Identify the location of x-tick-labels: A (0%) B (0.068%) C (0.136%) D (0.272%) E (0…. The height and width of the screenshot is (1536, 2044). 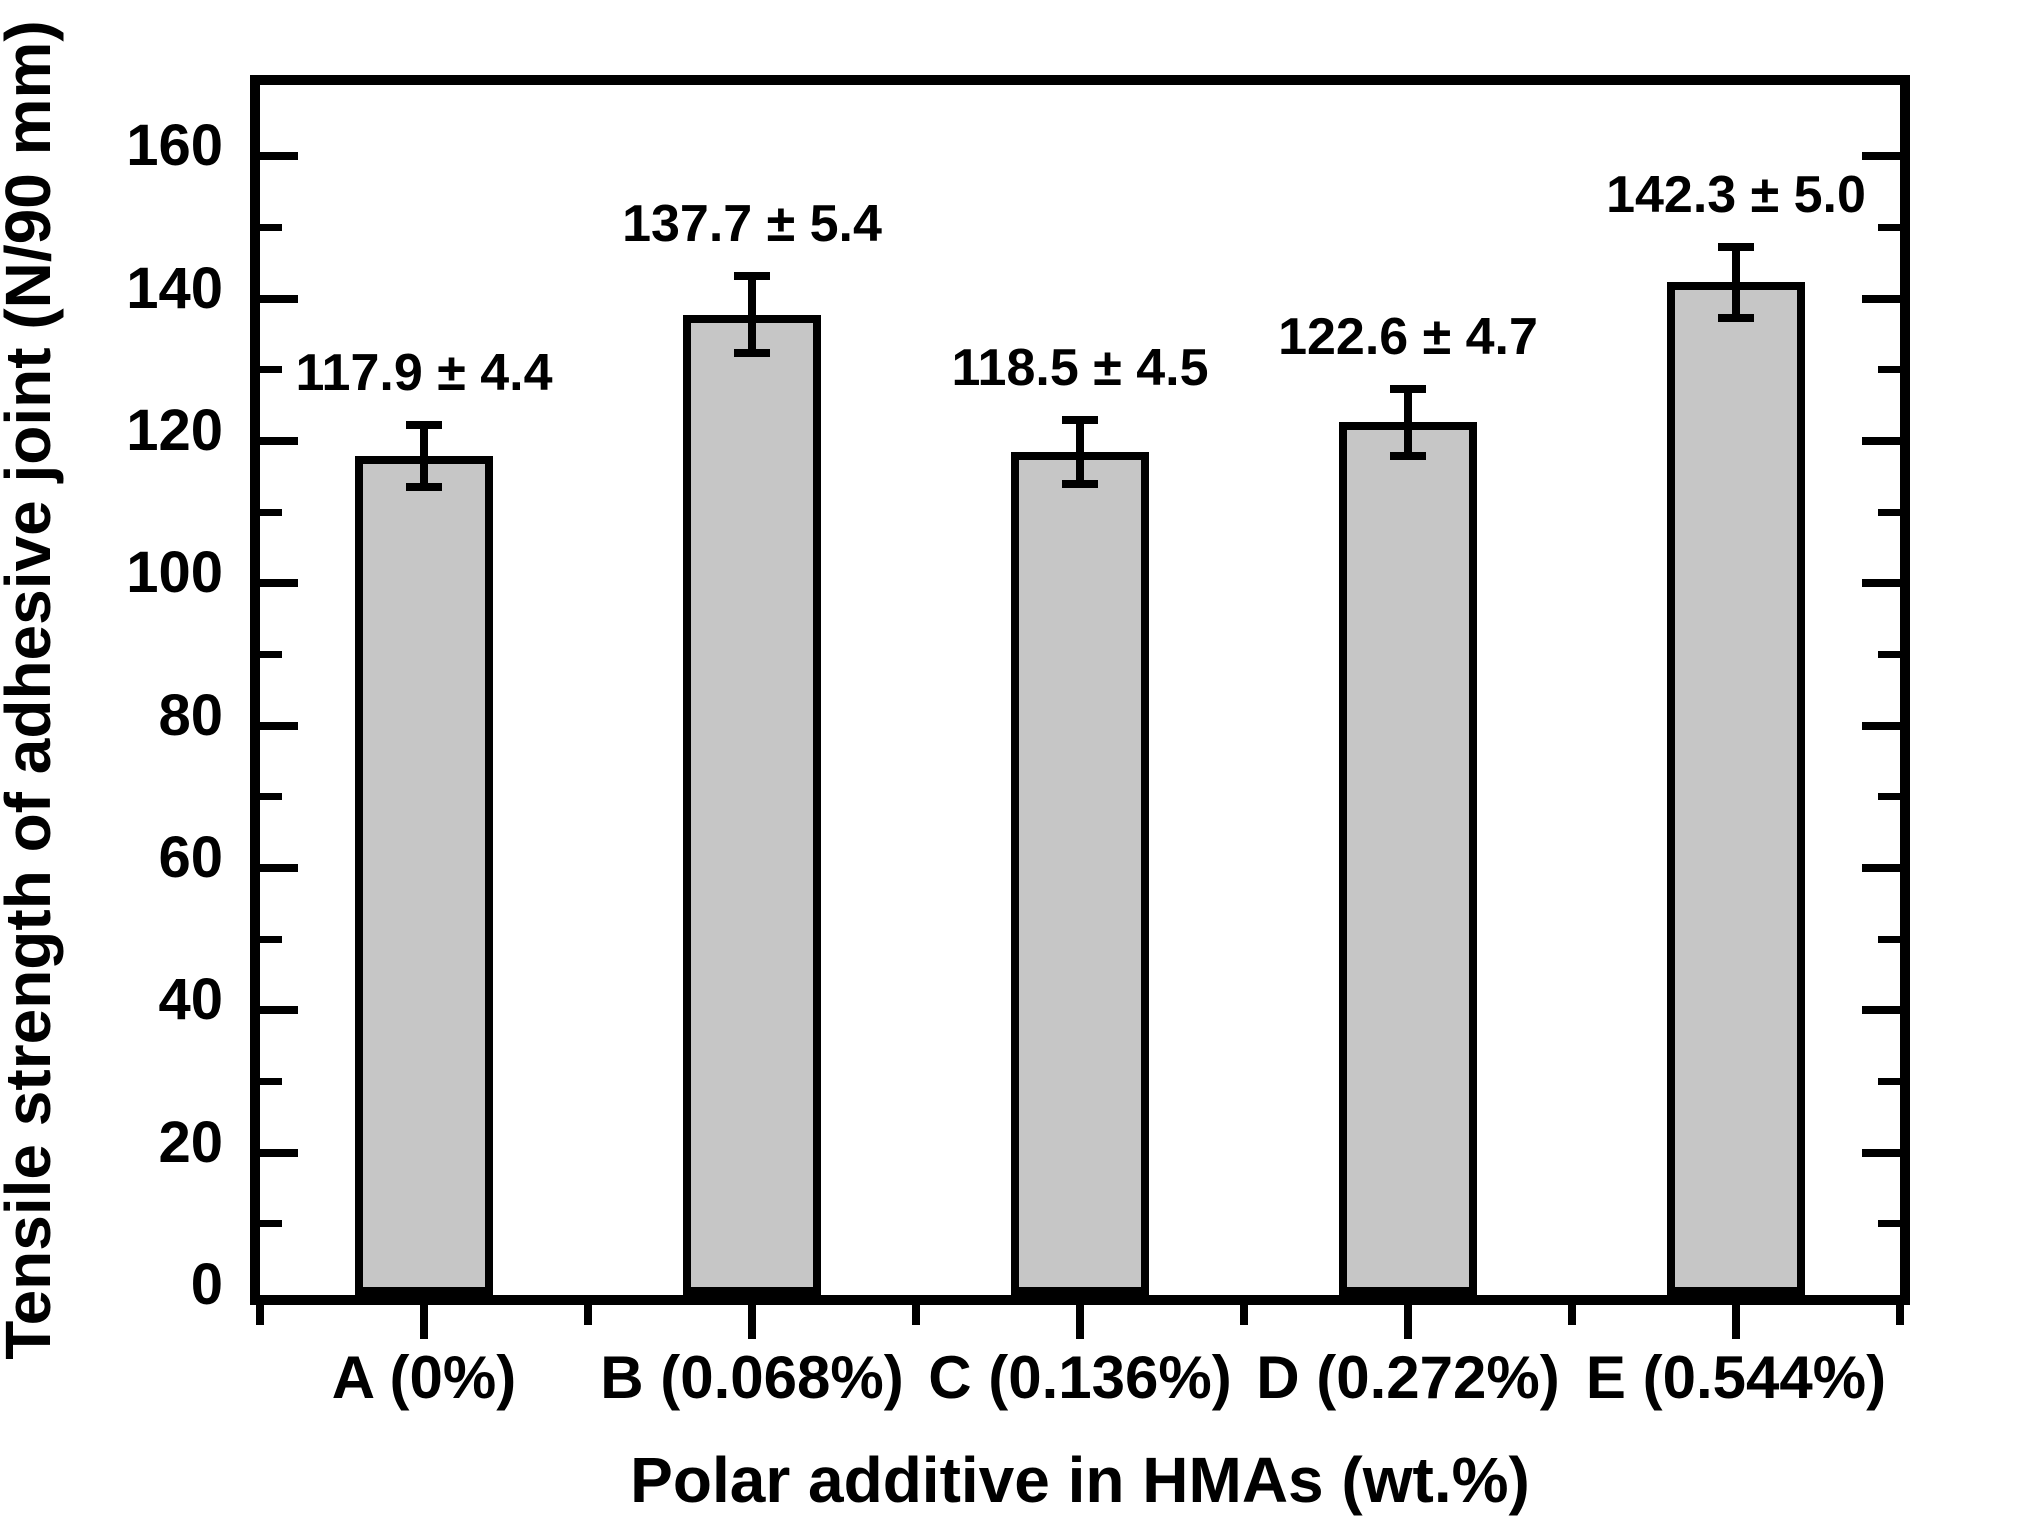
(1080, 1388).